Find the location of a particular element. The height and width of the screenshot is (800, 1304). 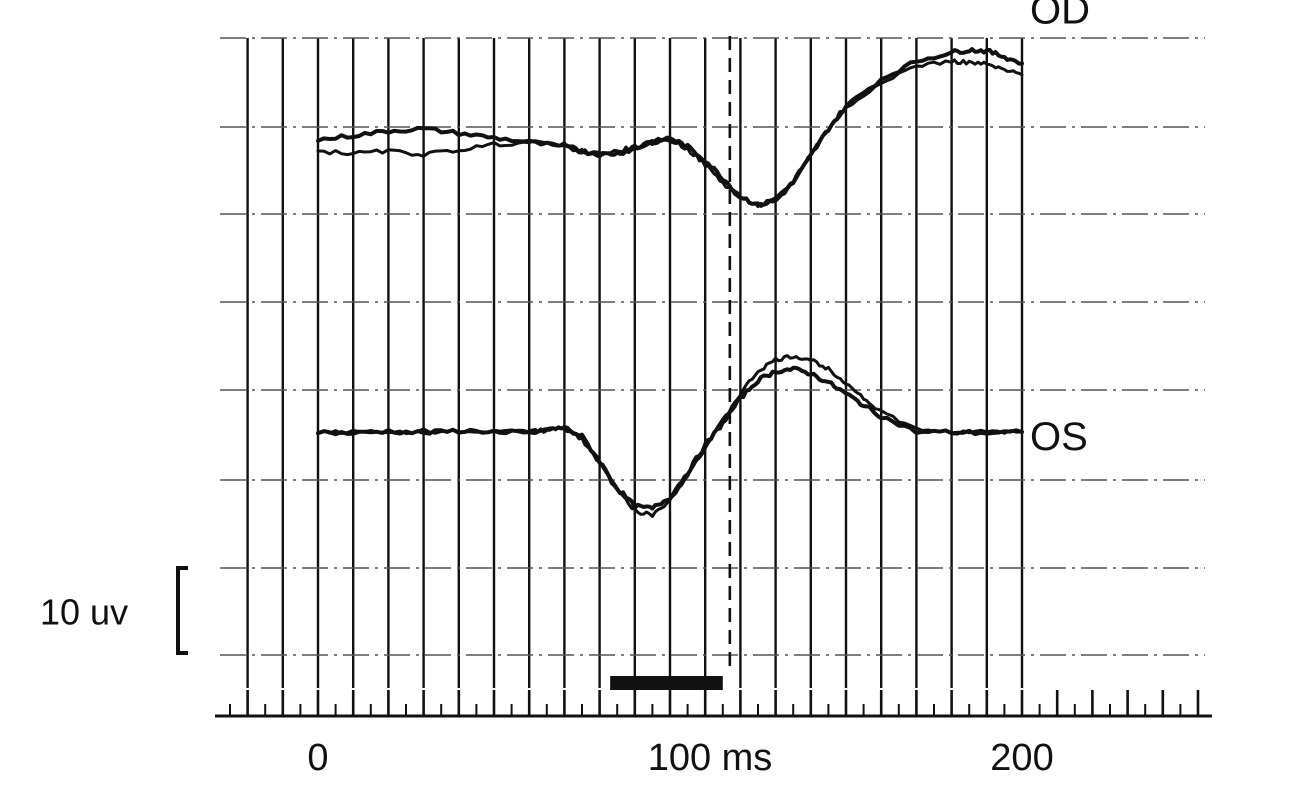

stimulus-bar is located at coordinates (666, 683).